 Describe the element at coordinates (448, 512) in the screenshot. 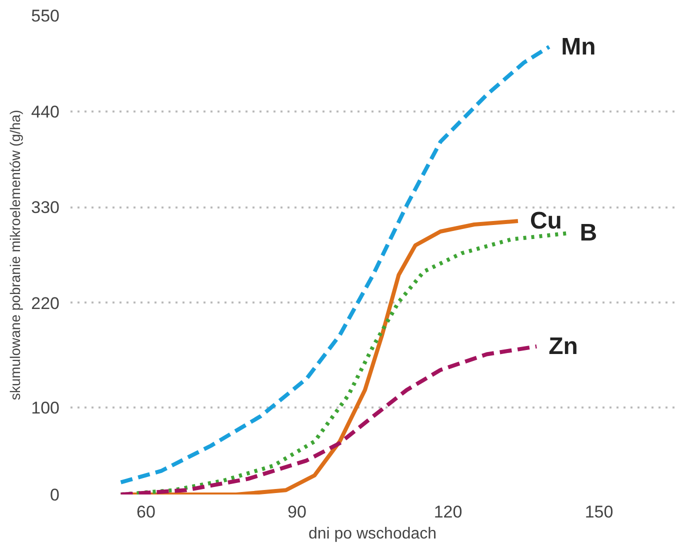

I see `x-tick-label: 120` at that location.